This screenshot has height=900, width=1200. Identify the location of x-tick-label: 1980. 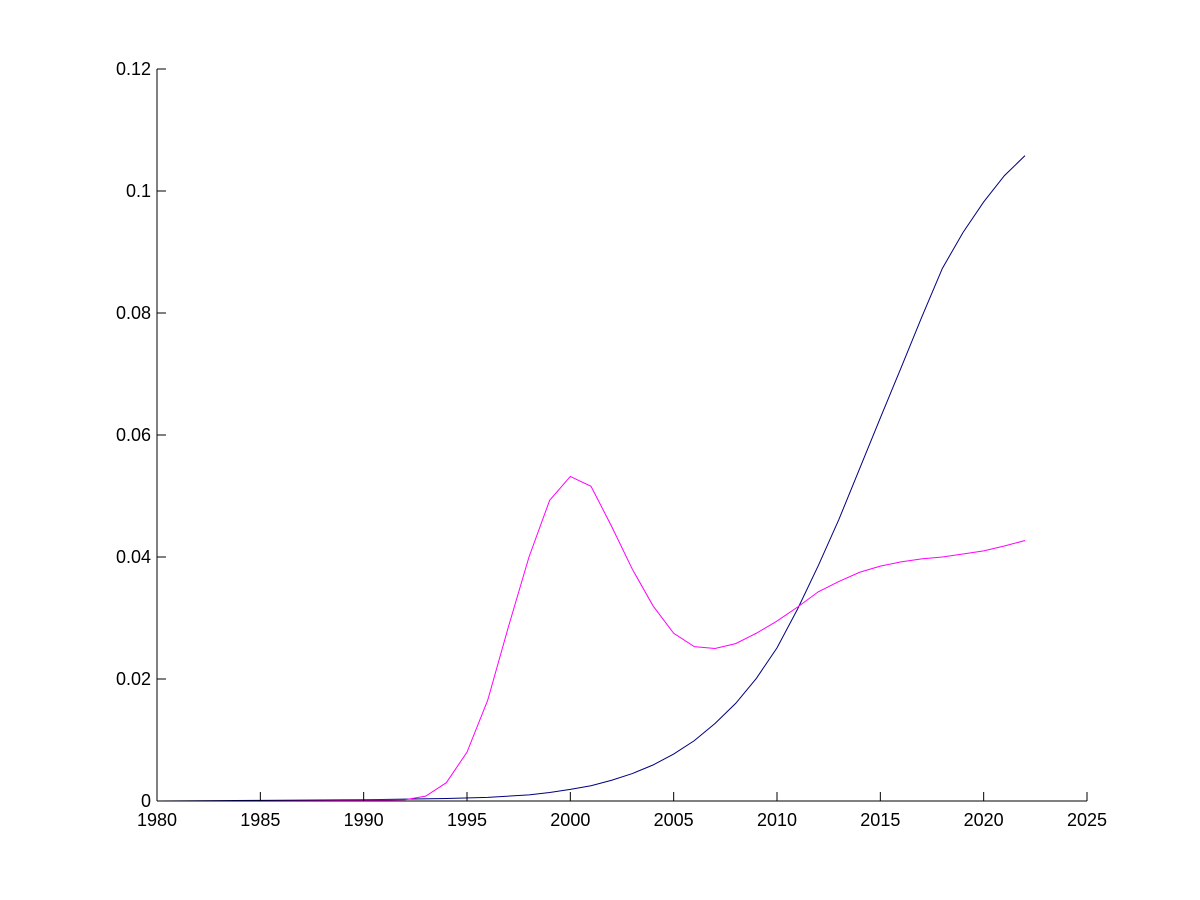
(157, 820).